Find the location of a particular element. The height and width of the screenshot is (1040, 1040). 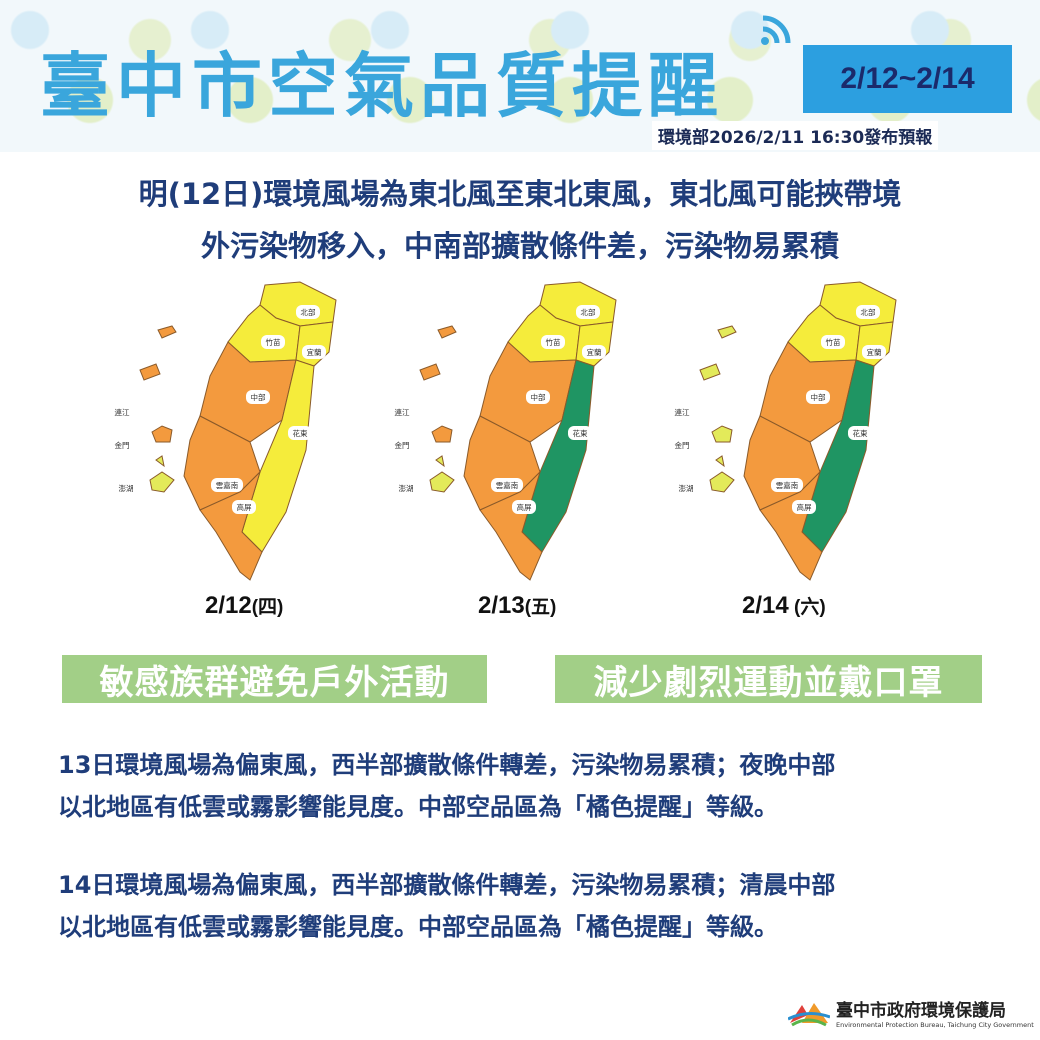

issued-note: 環境部2026/2/11 16:30發布預報 is located at coordinates (795, 135).